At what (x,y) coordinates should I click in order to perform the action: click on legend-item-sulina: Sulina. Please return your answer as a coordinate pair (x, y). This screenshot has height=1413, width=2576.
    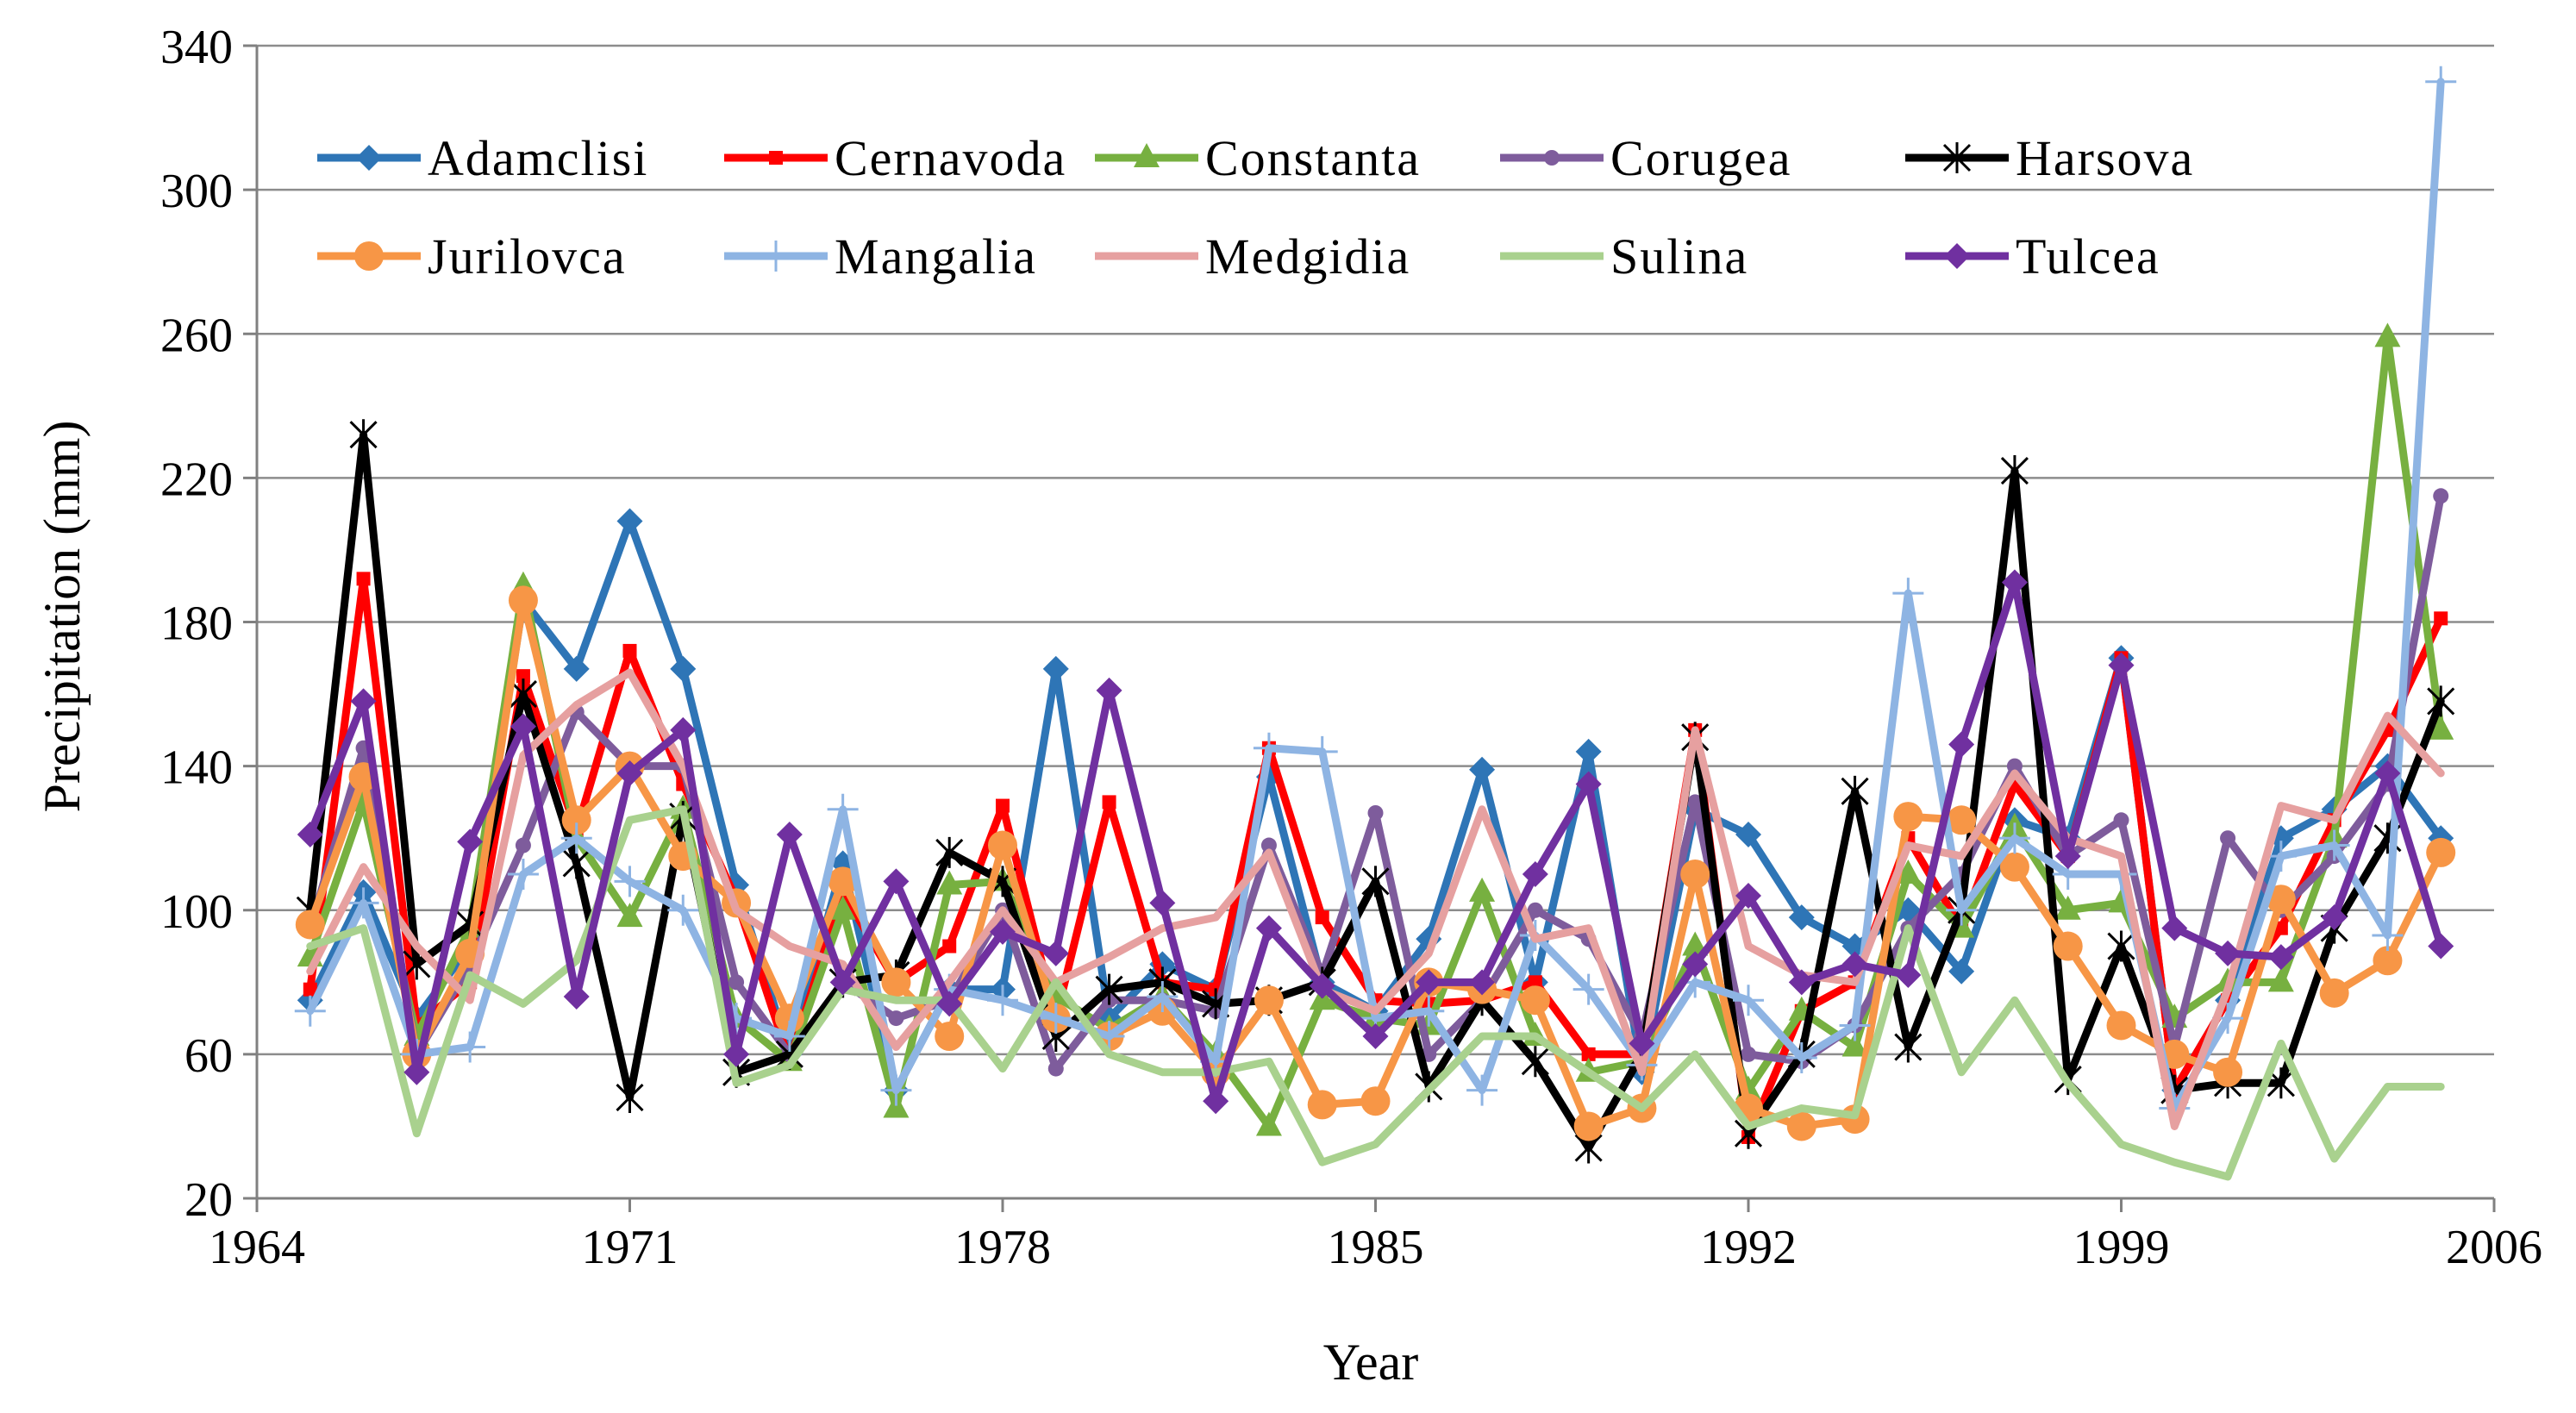
    Looking at the image, I should click on (1624, 256).